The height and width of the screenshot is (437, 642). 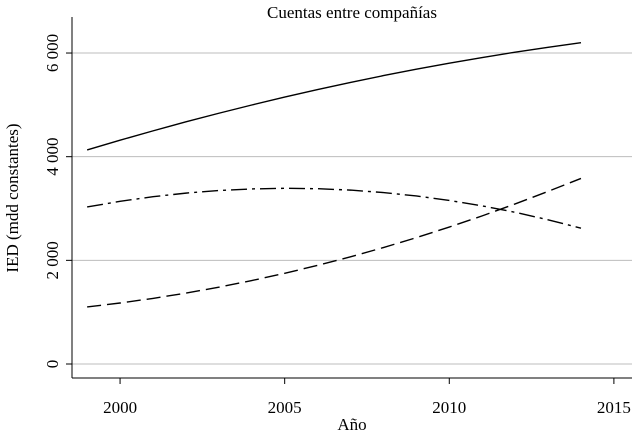 What do you see at coordinates (449, 407) in the screenshot?
I see `x-tick-label: 2010` at bounding box center [449, 407].